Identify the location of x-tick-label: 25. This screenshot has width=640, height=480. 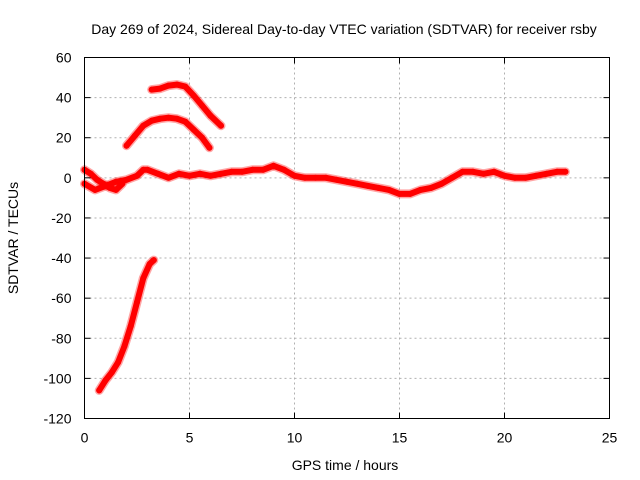
(610, 438).